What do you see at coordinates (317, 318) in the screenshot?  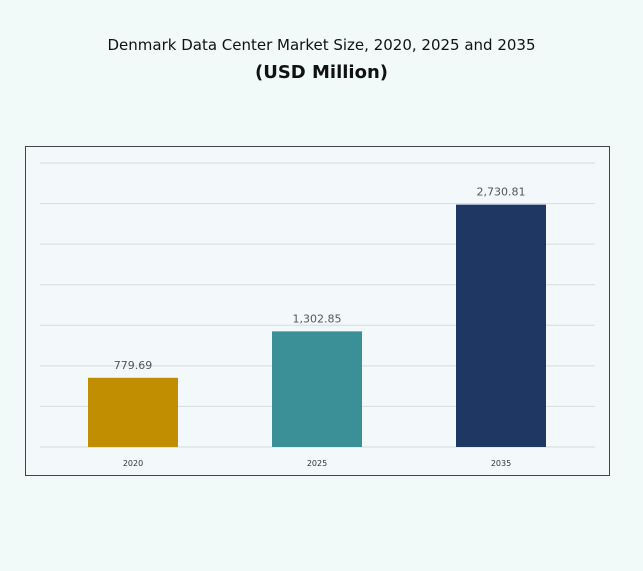 I see `data-label: 1,302.85` at bounding box center [317, 318].